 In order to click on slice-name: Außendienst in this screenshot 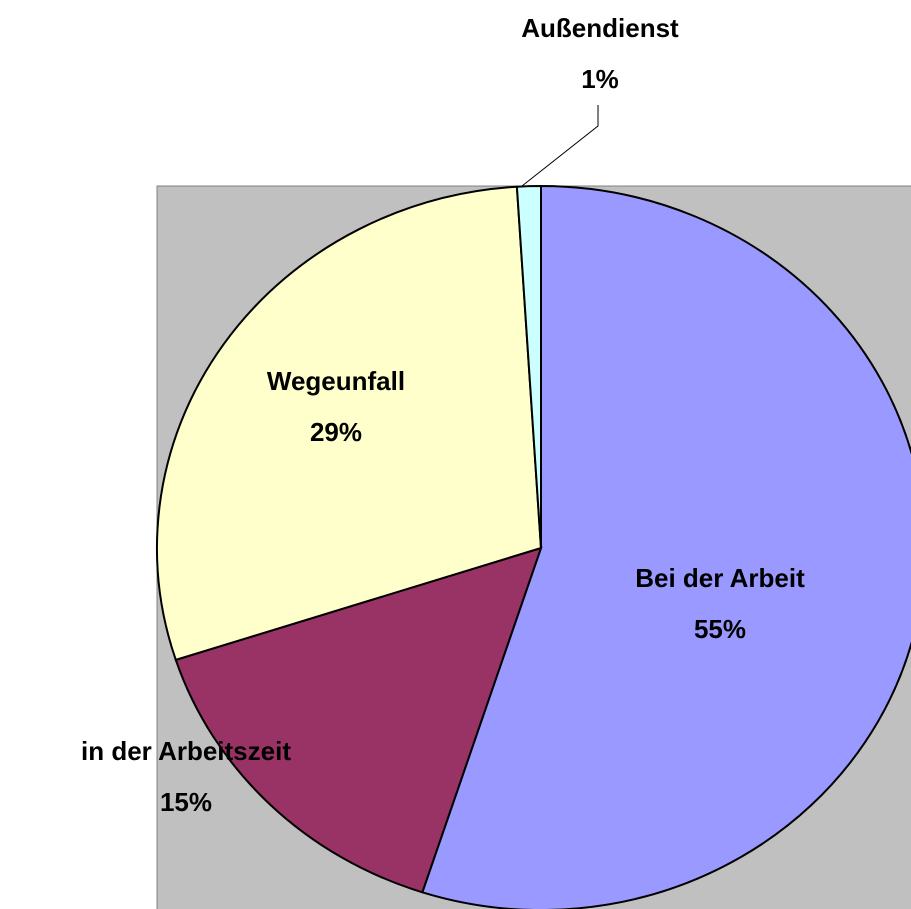, I will do `click(600, 28)`.